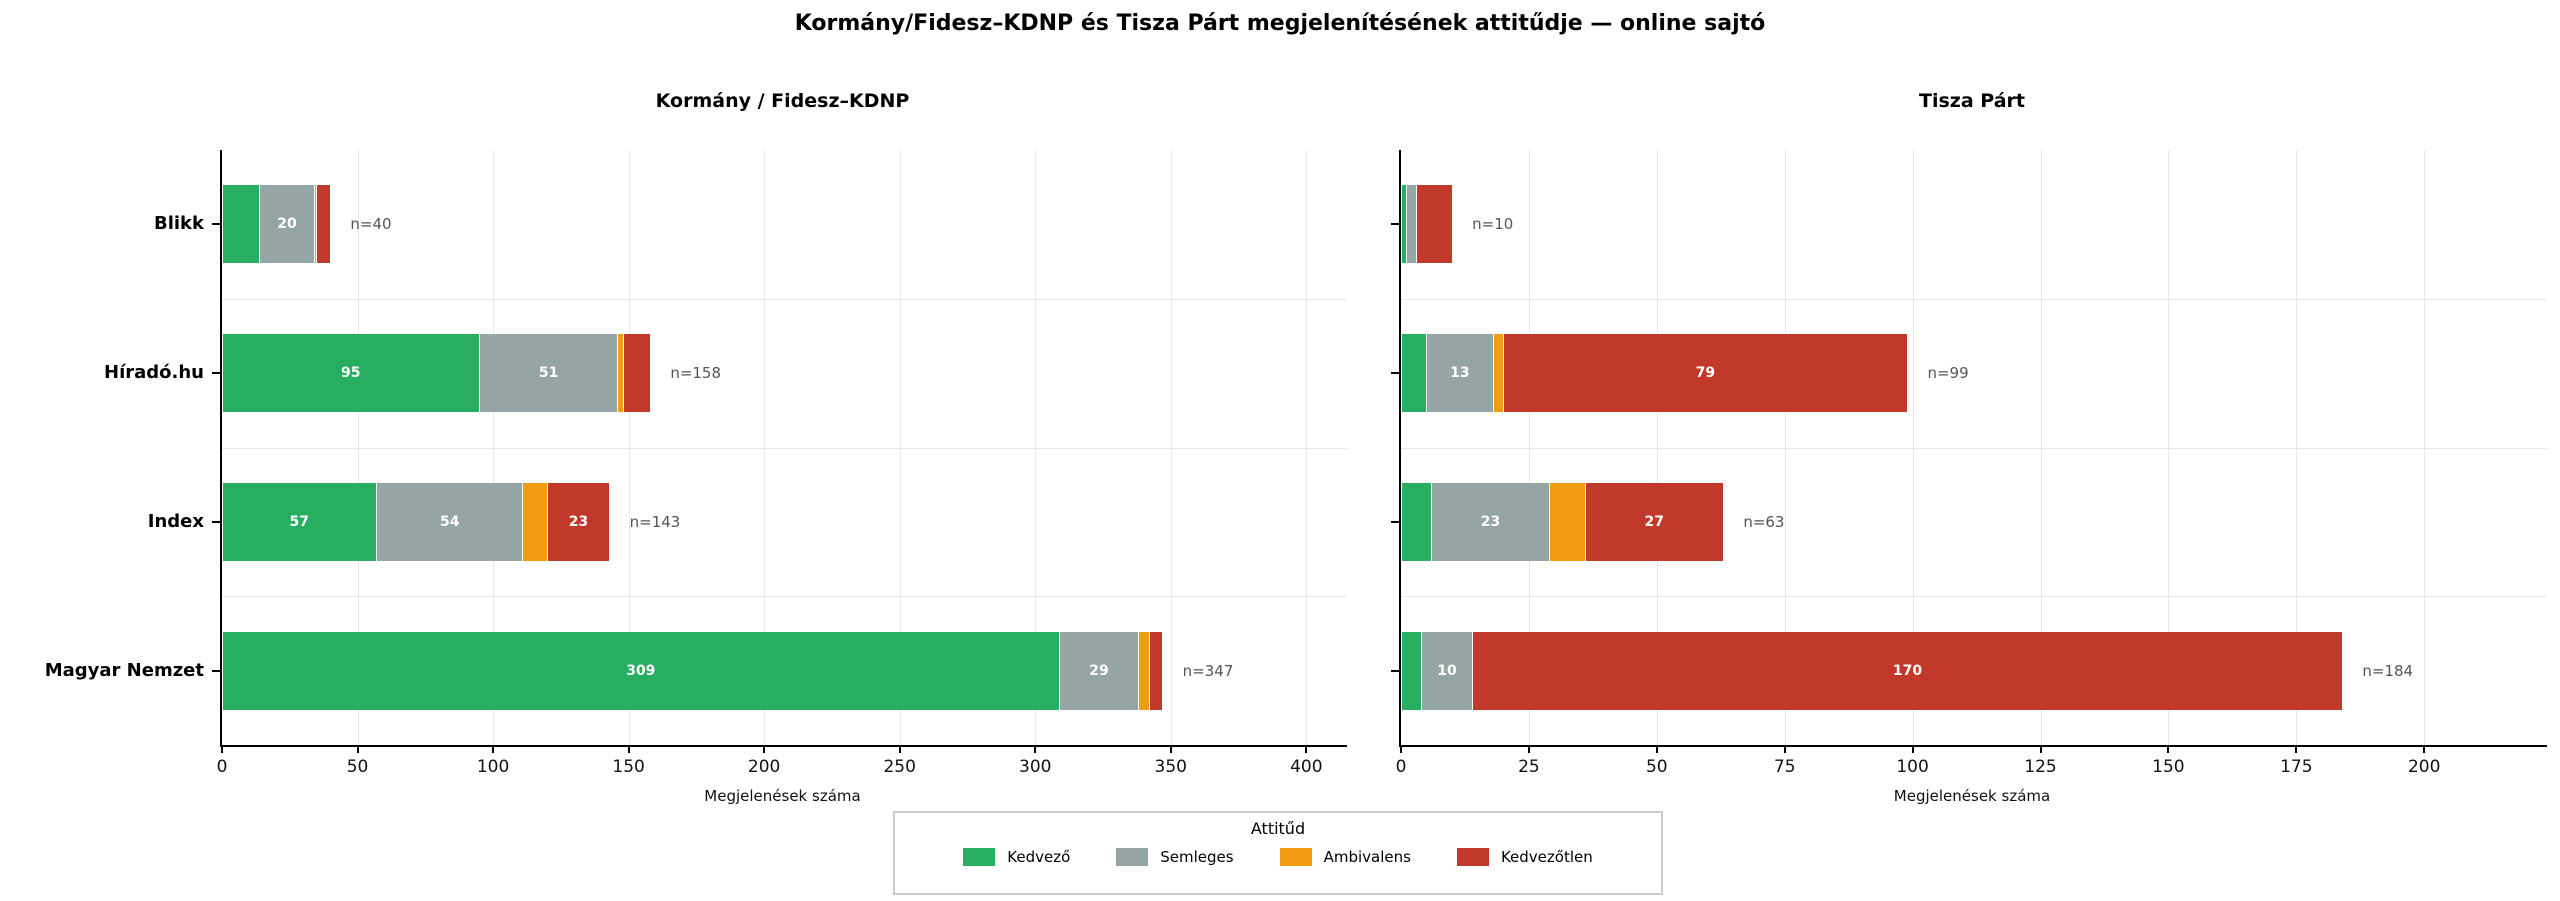 The height and width of the screenshot is (901, 2560). Describe the element at coordinates (696, 373) in the screenshot. I see `n-label: n=158` at that location.